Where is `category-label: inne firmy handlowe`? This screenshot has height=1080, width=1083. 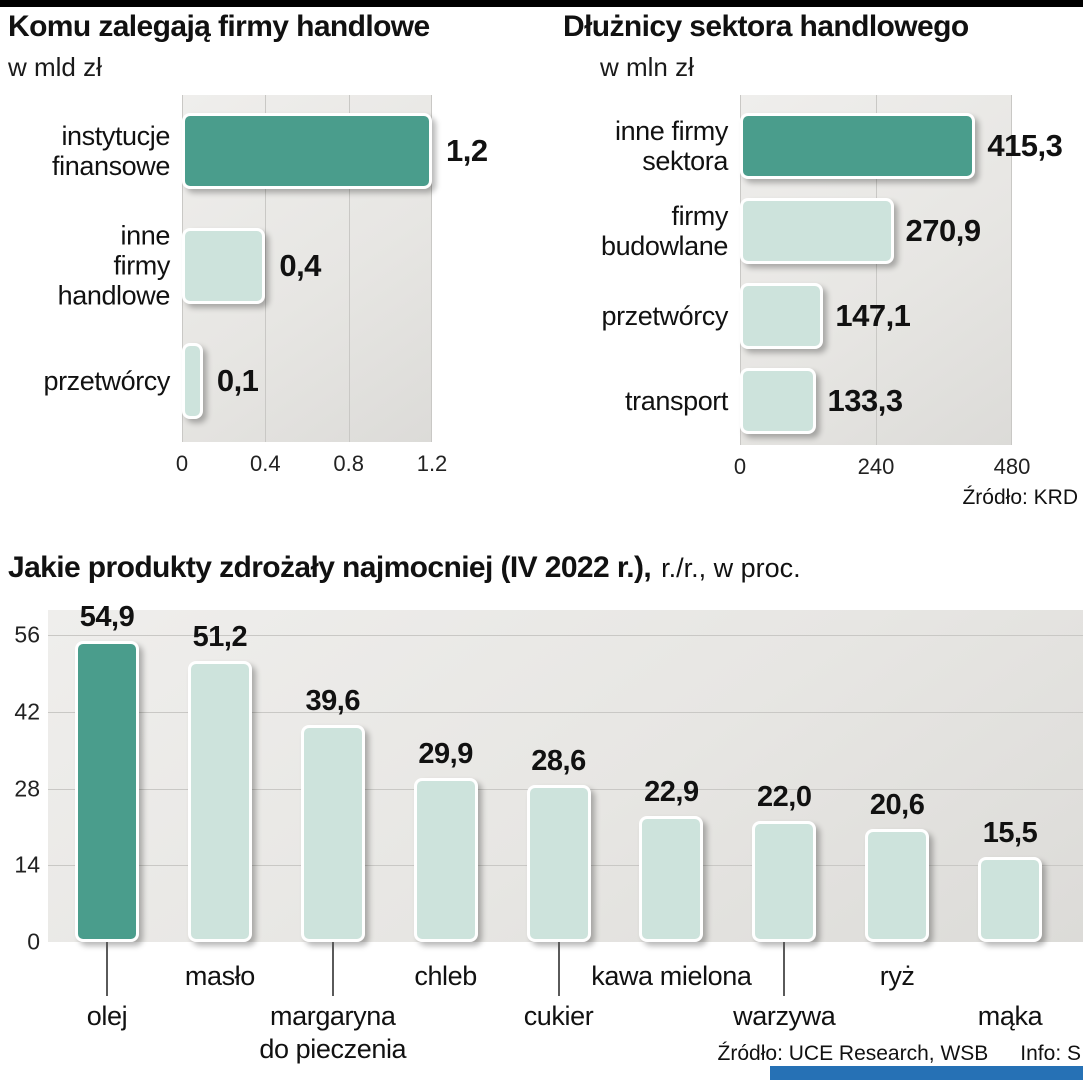 category-label: inne firmy handlowe is located at coordinates (114, 266).